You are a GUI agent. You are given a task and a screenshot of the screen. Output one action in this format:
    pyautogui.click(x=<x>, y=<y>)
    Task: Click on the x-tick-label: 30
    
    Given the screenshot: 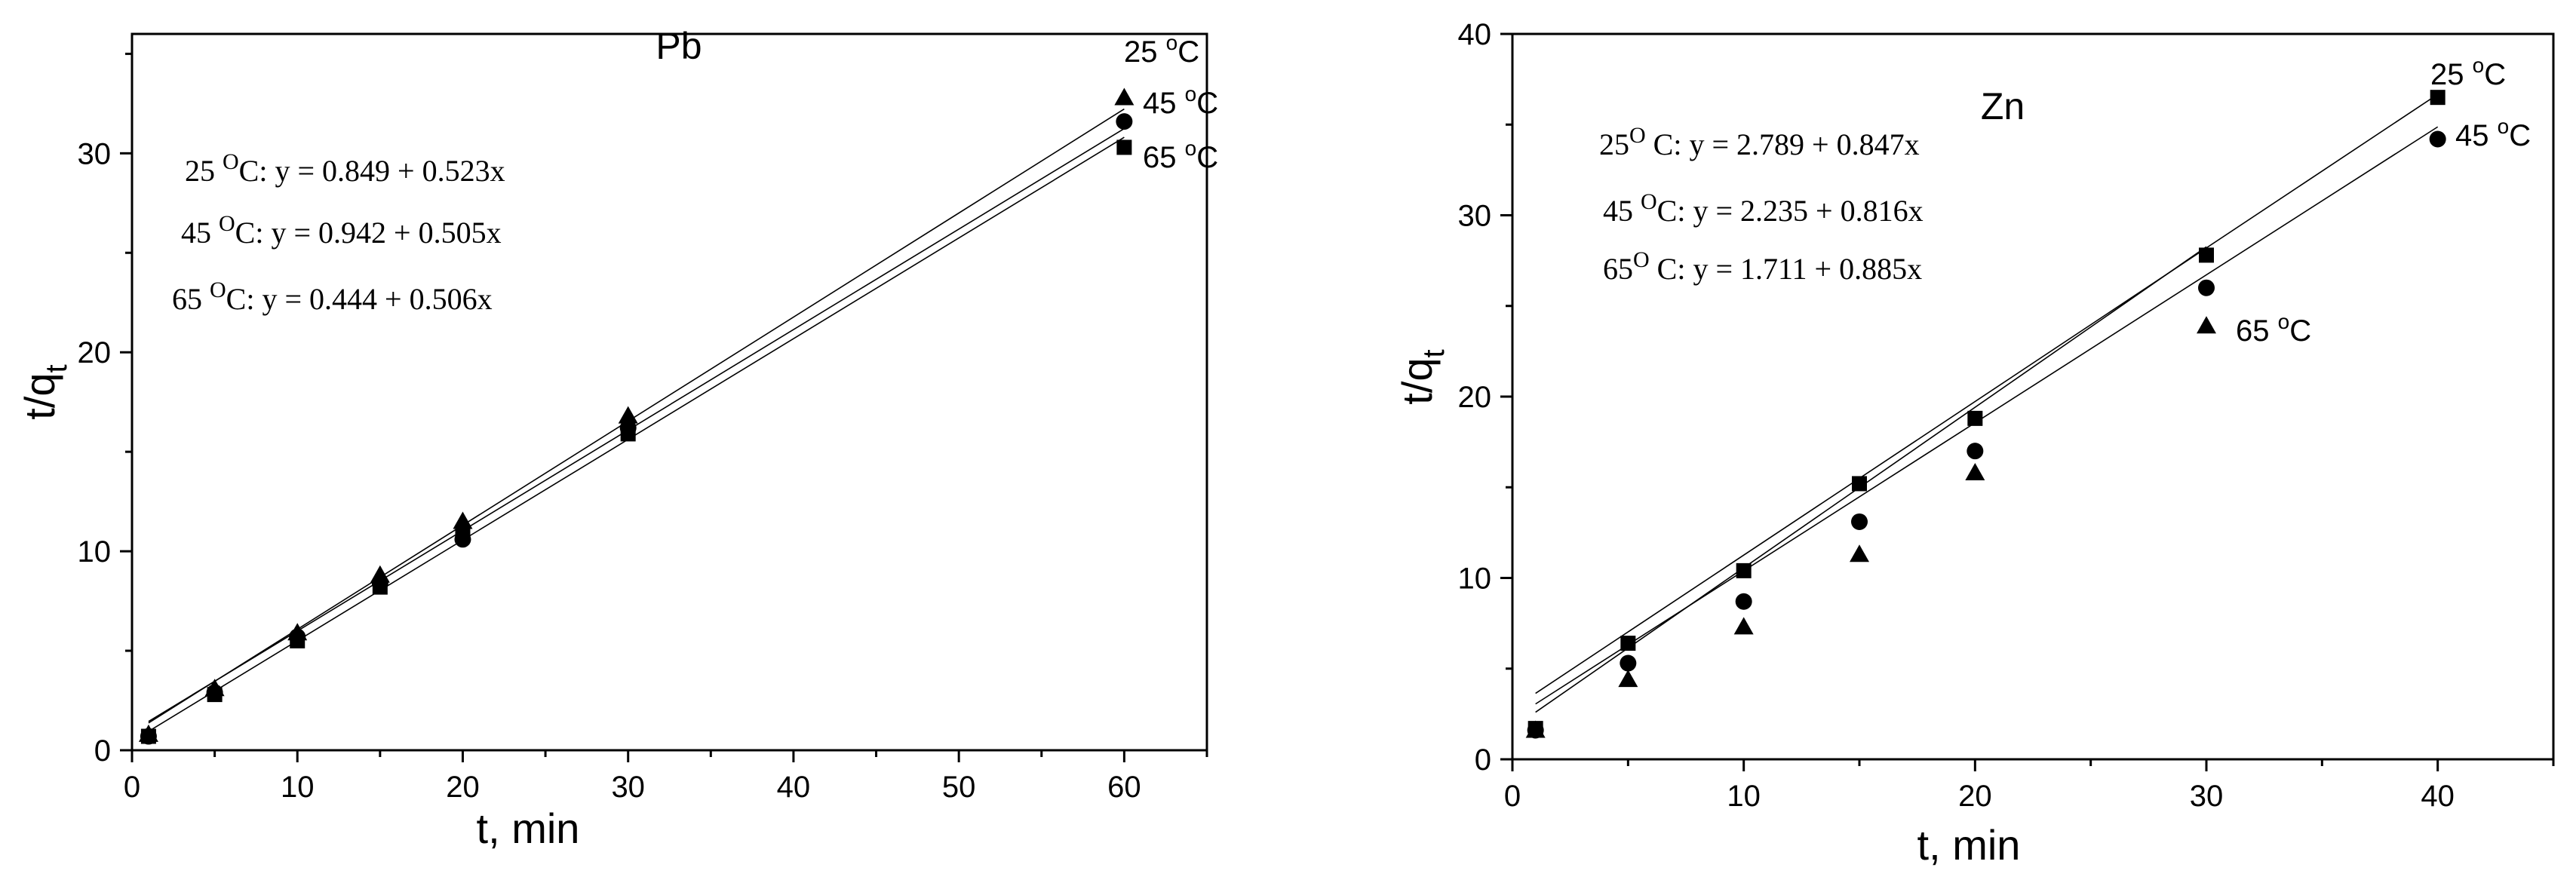 What is the action you would take?
    pyautogui.click(x=628, y=787)
    